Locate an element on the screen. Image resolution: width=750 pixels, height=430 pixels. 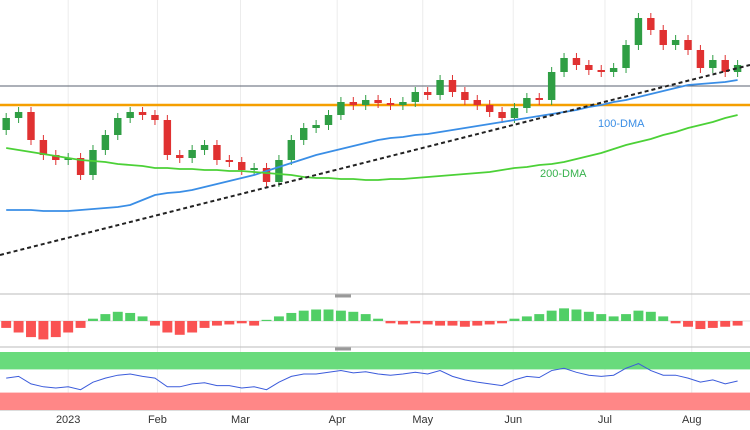
ma-label: 100-DMA is located at coordinates (621, 124).